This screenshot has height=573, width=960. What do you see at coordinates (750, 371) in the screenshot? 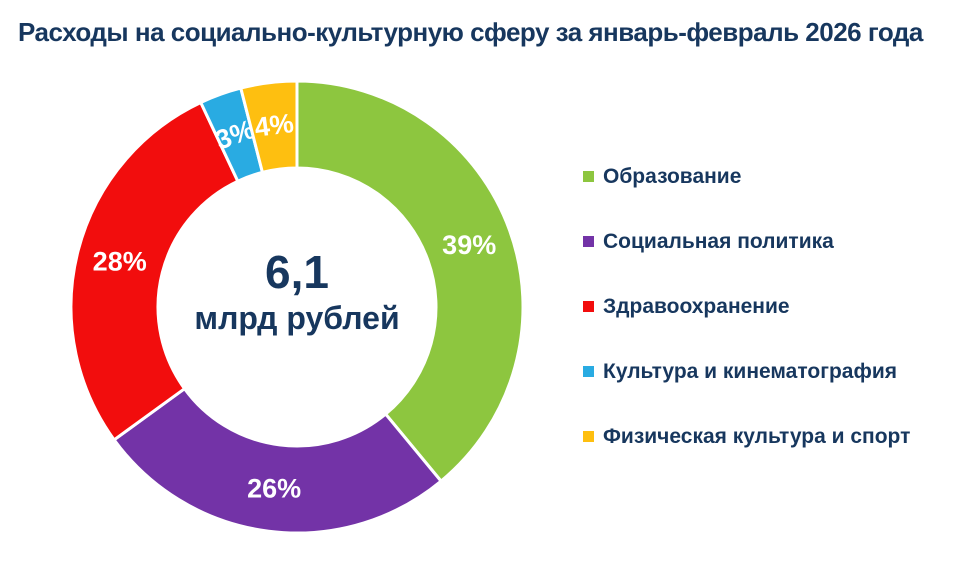
I see `legend-label-3: Культура и кинематография` at bounding box center [750, 371].